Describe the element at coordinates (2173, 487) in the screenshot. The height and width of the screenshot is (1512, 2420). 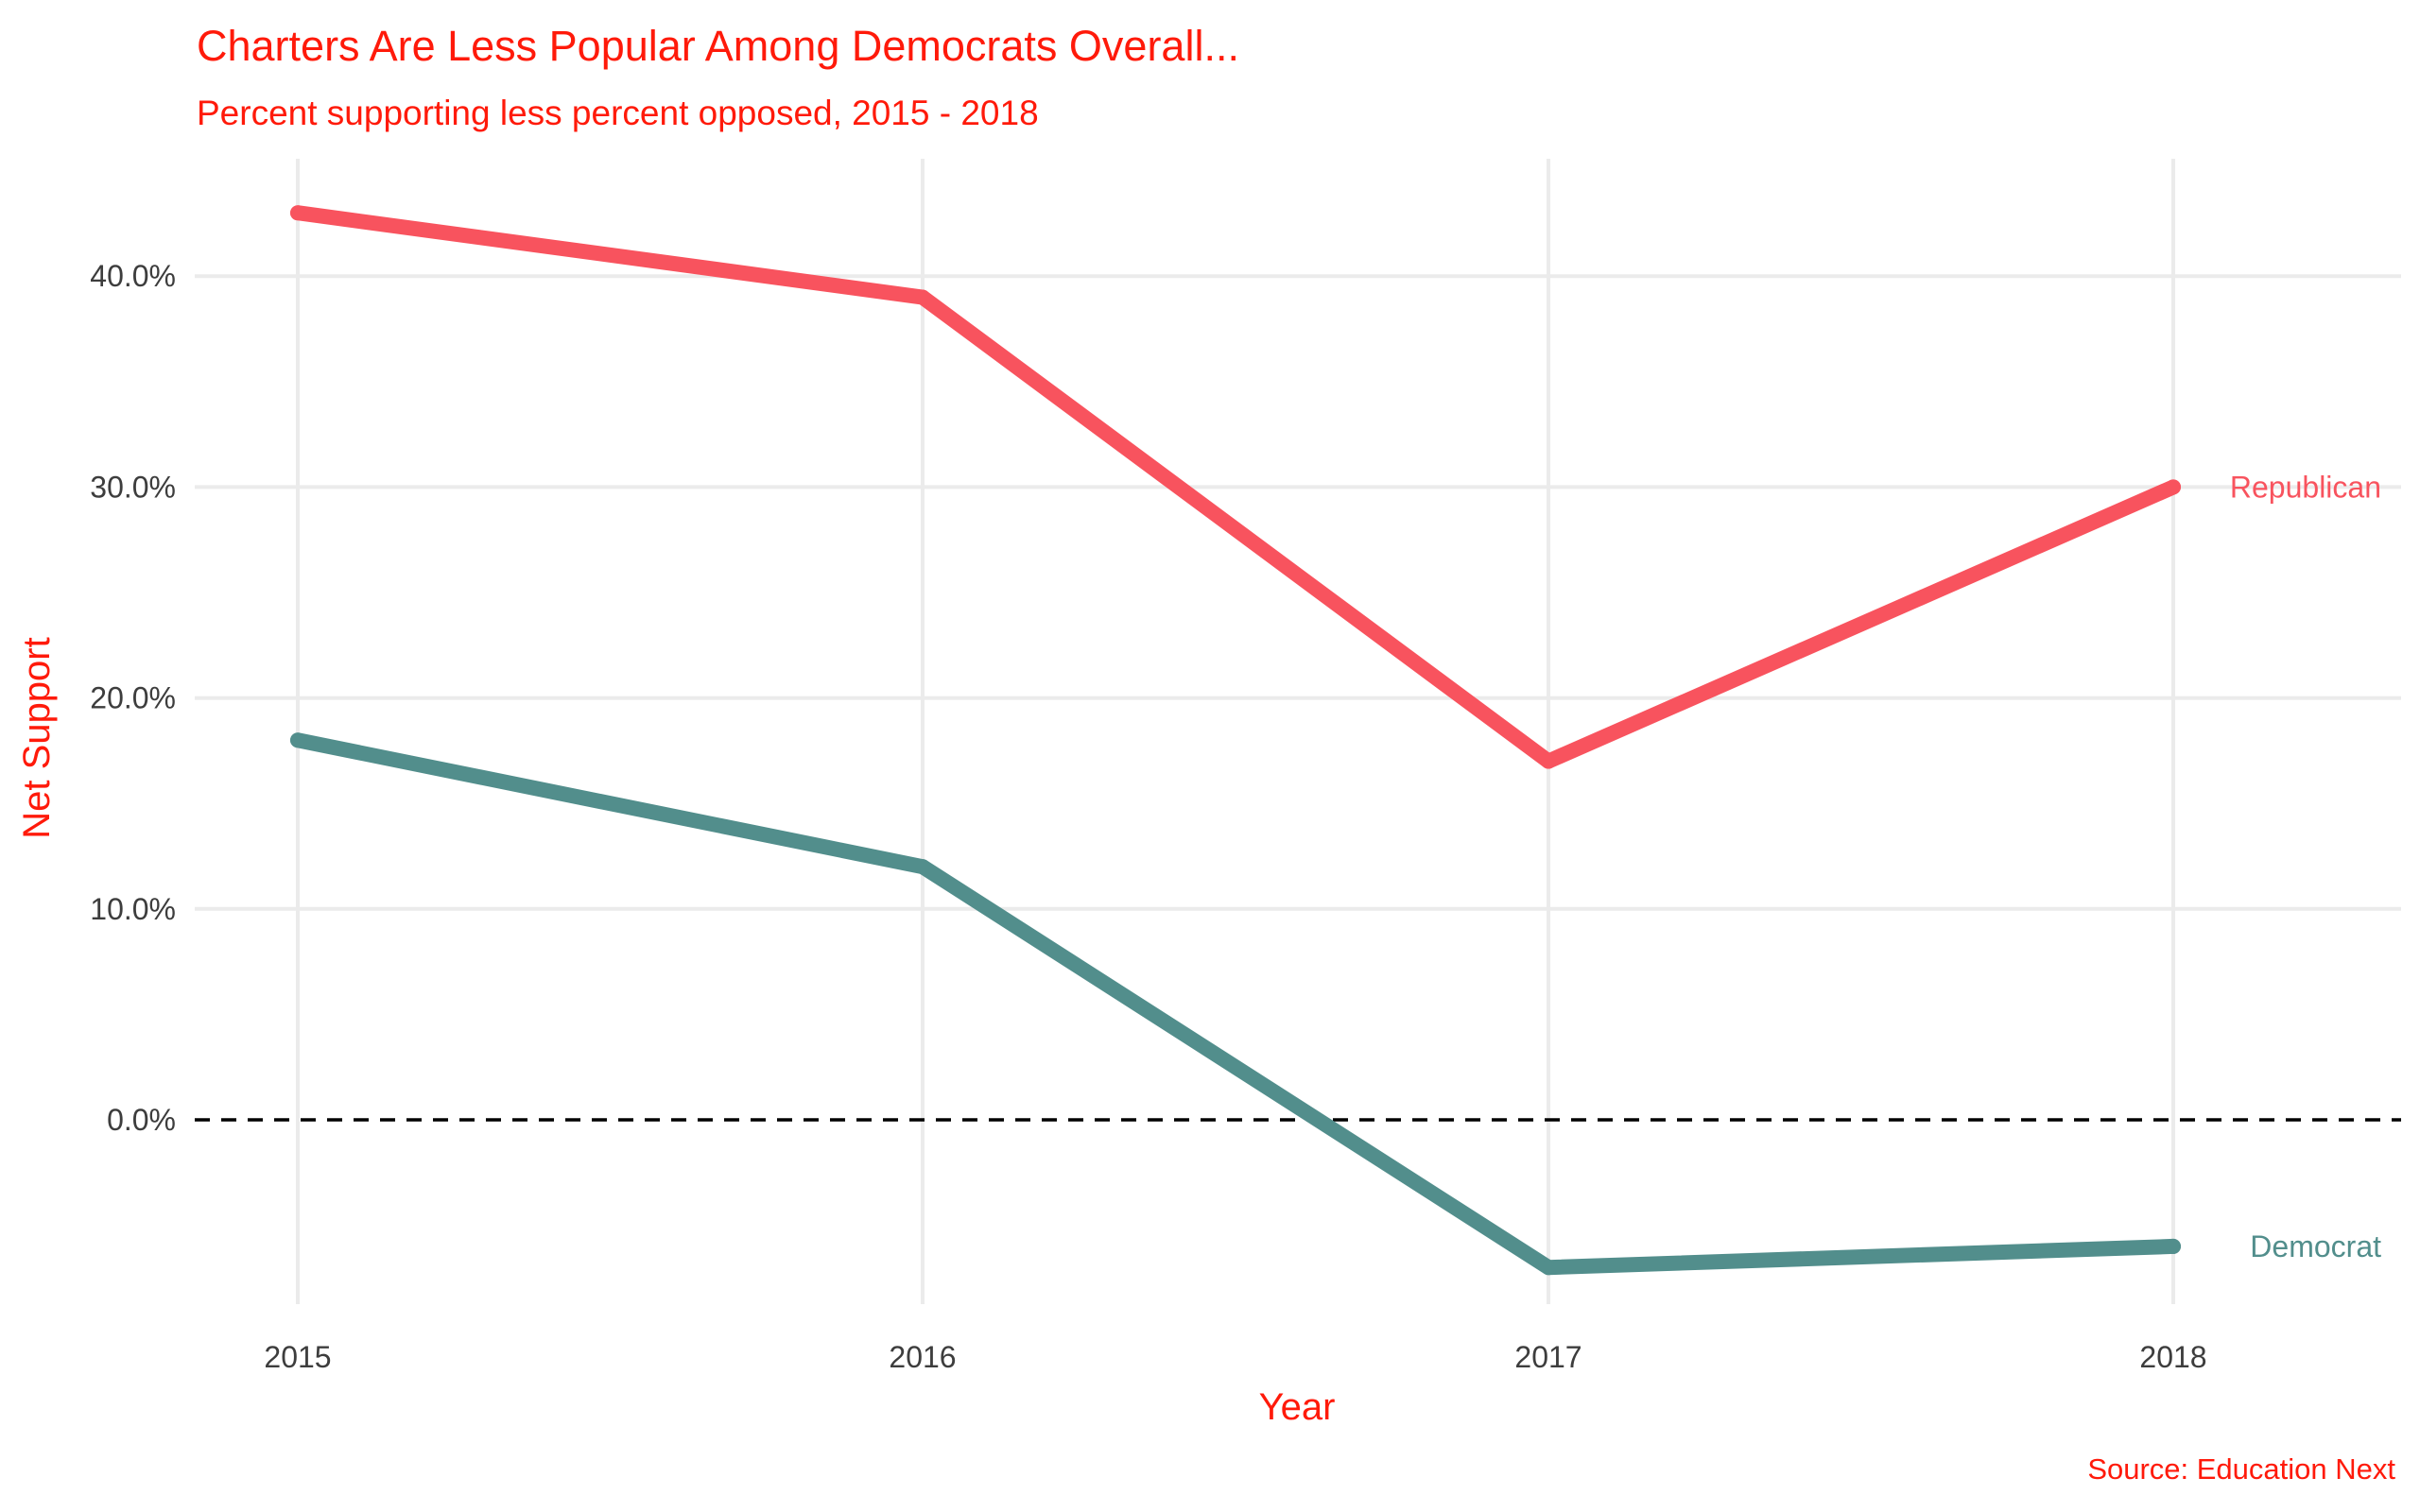
I see `republican-point-2018` at that location.